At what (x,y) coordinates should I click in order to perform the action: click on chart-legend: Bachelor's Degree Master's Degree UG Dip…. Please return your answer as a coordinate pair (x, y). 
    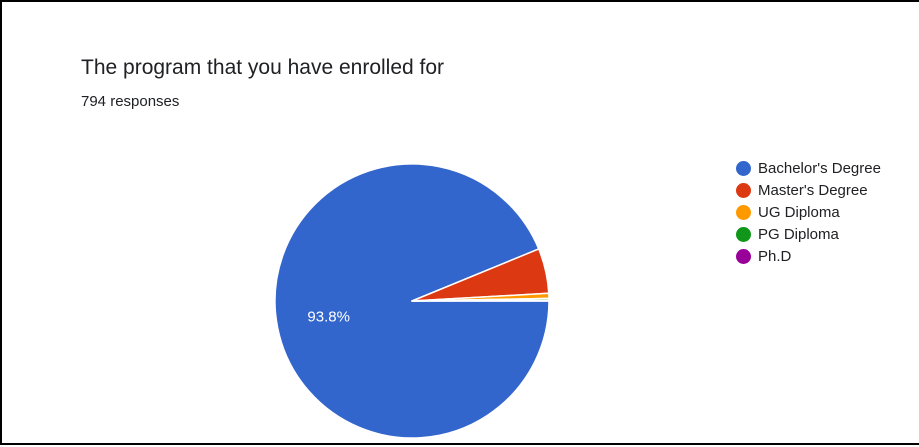
    Looking at the image, I should click on (808, 212).